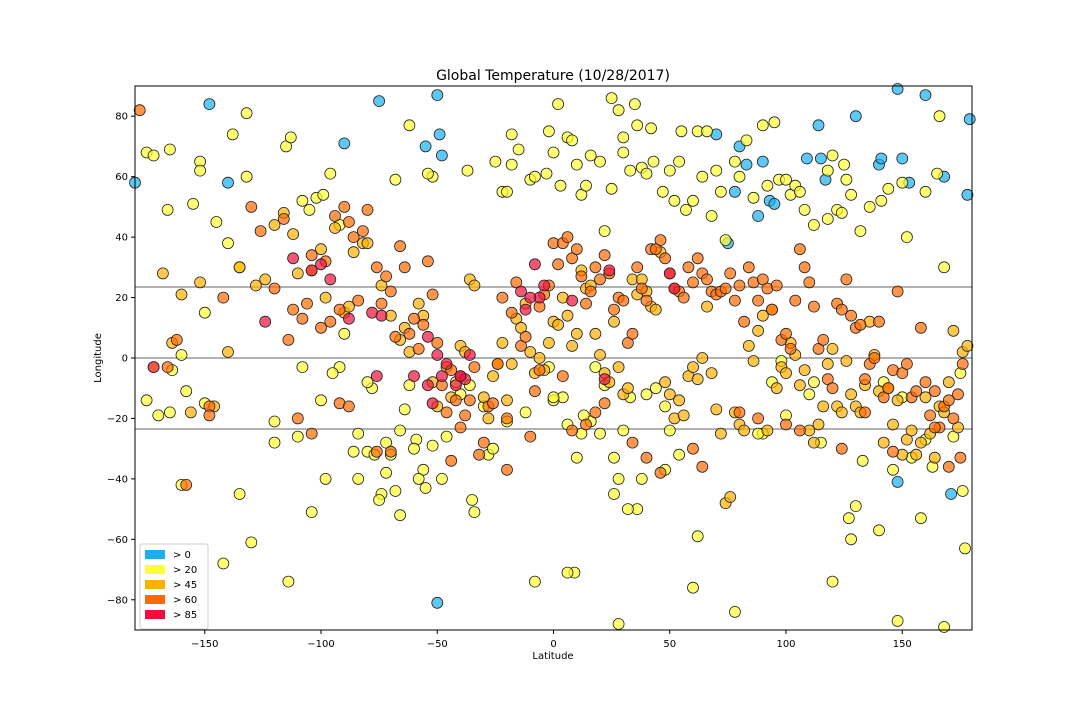  Describe the element at coordinates (117, 600) in the screenshot. I see `y-tick-label: −80` at that location.